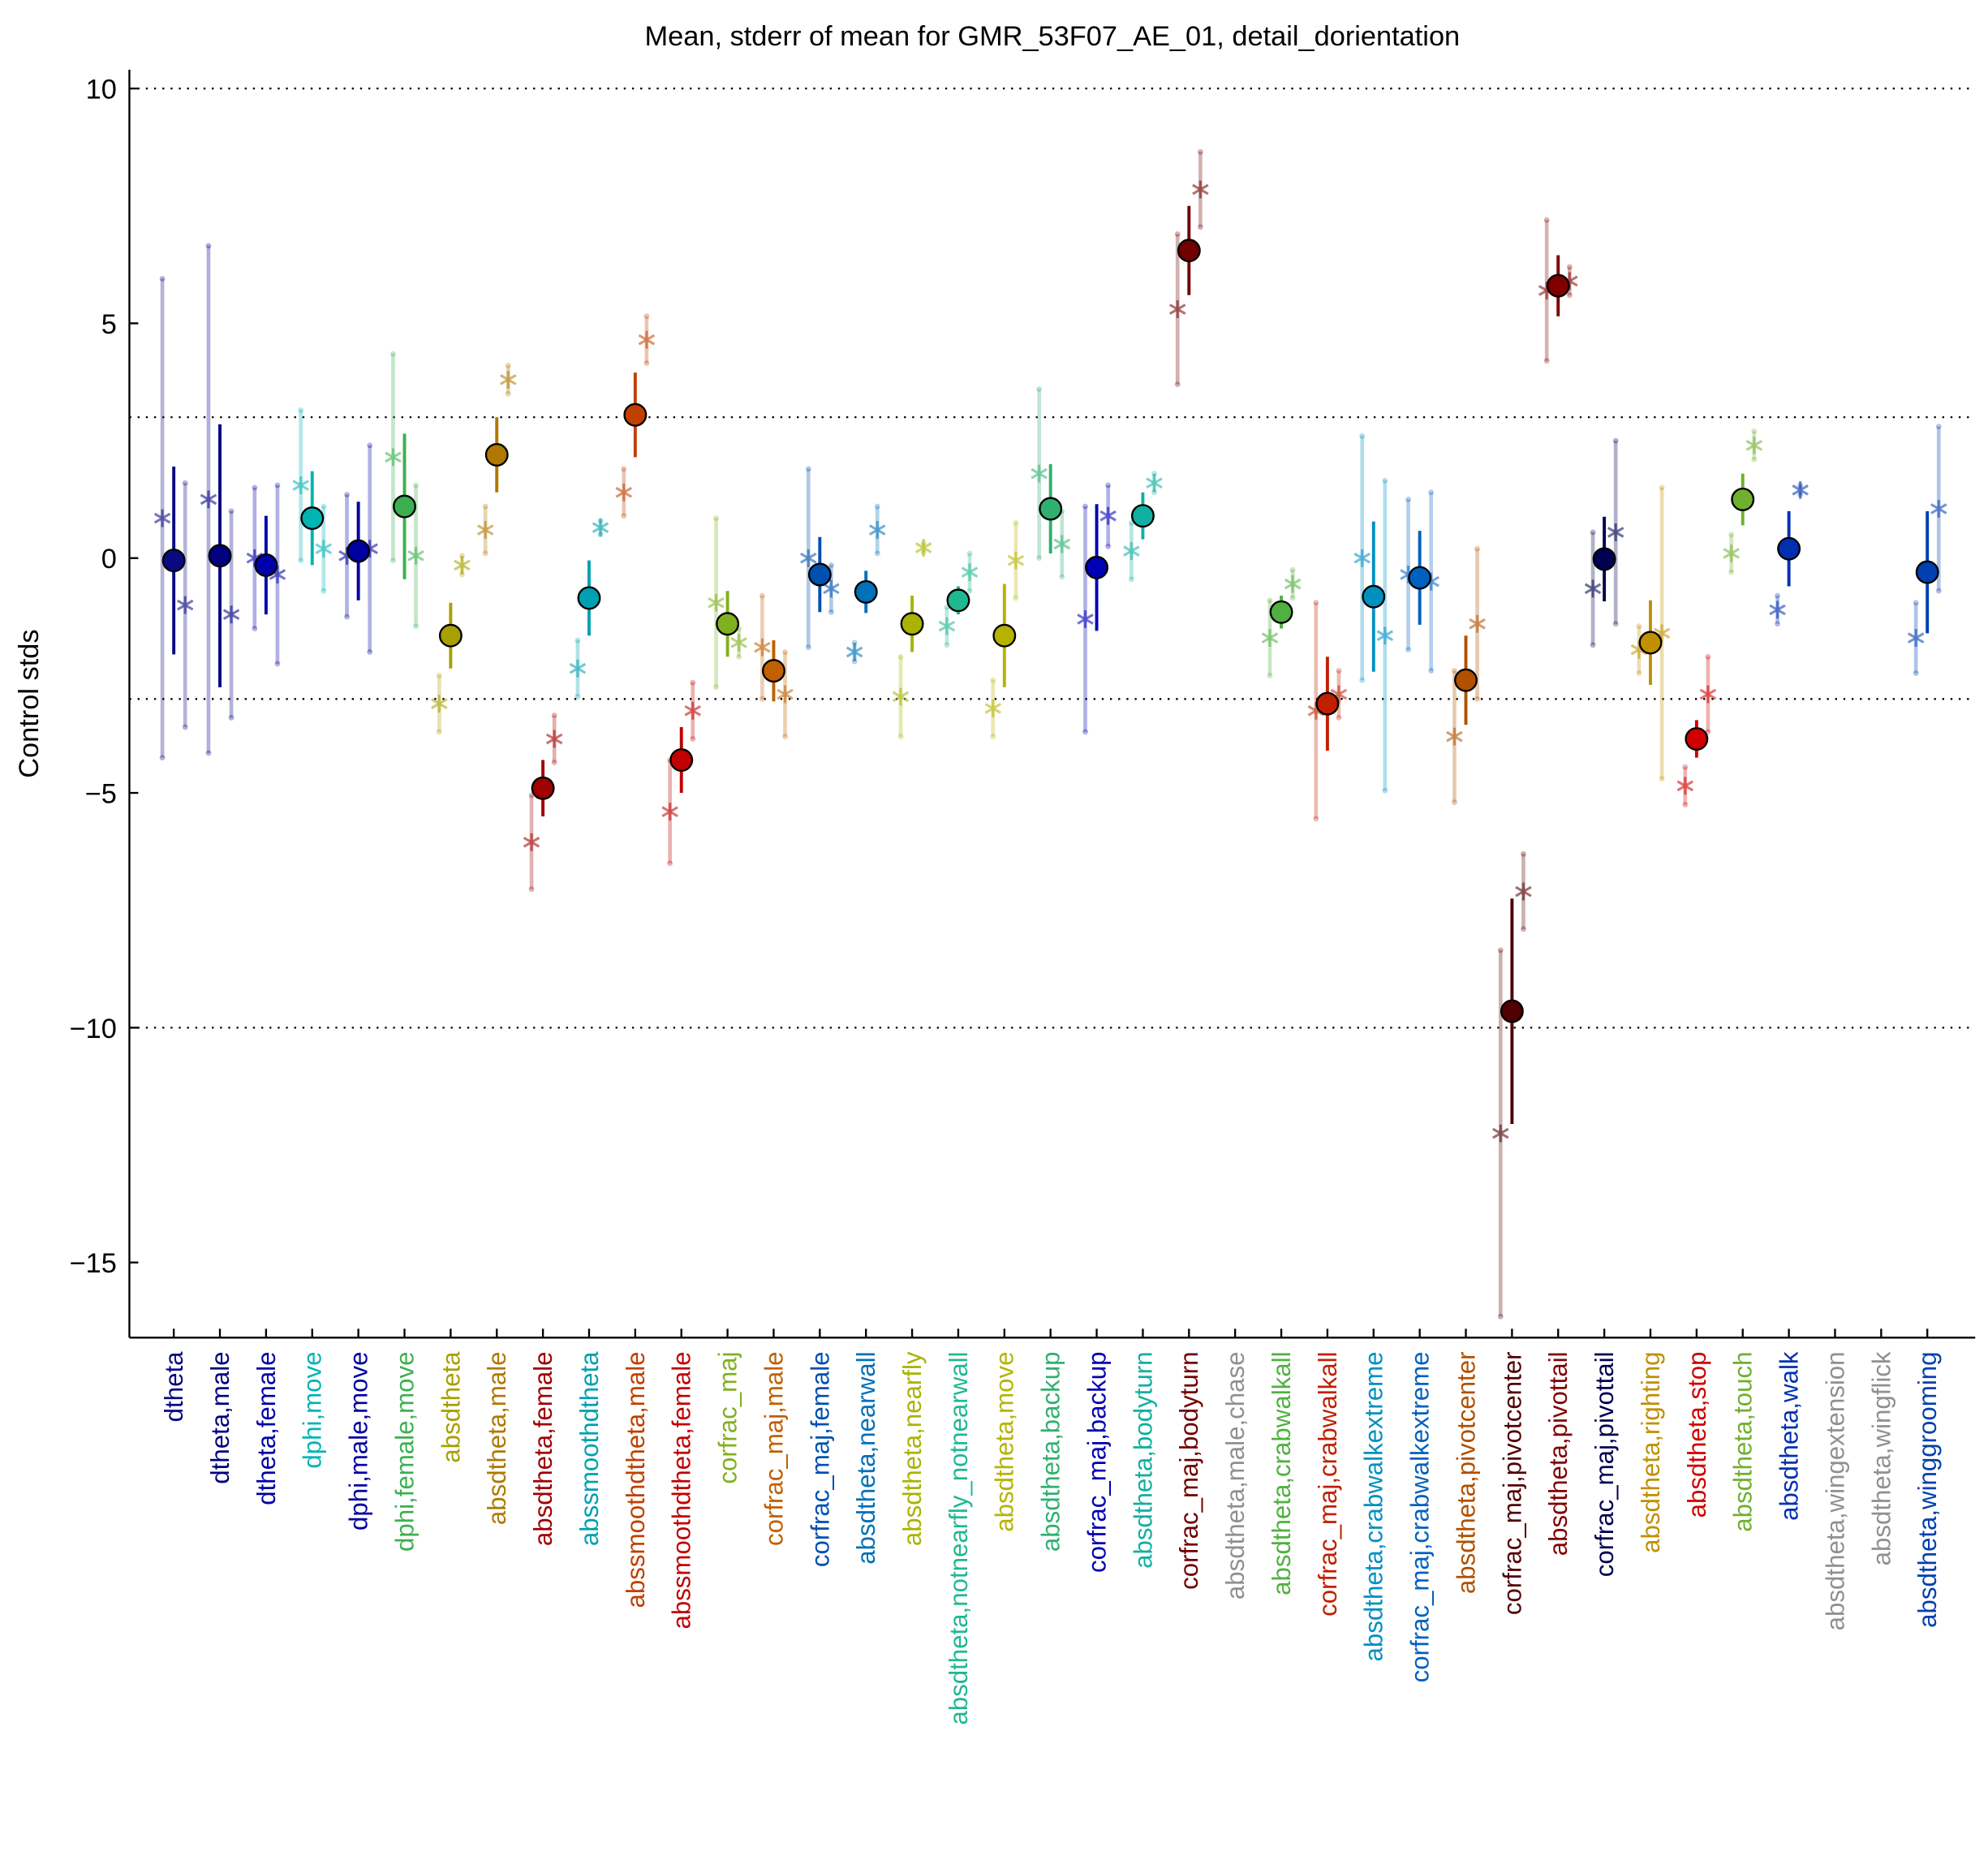  Describe the element at coordinates (1697, 1434) in the screenshot. I see `x-tick-label: absdtheta,stop` at that location.